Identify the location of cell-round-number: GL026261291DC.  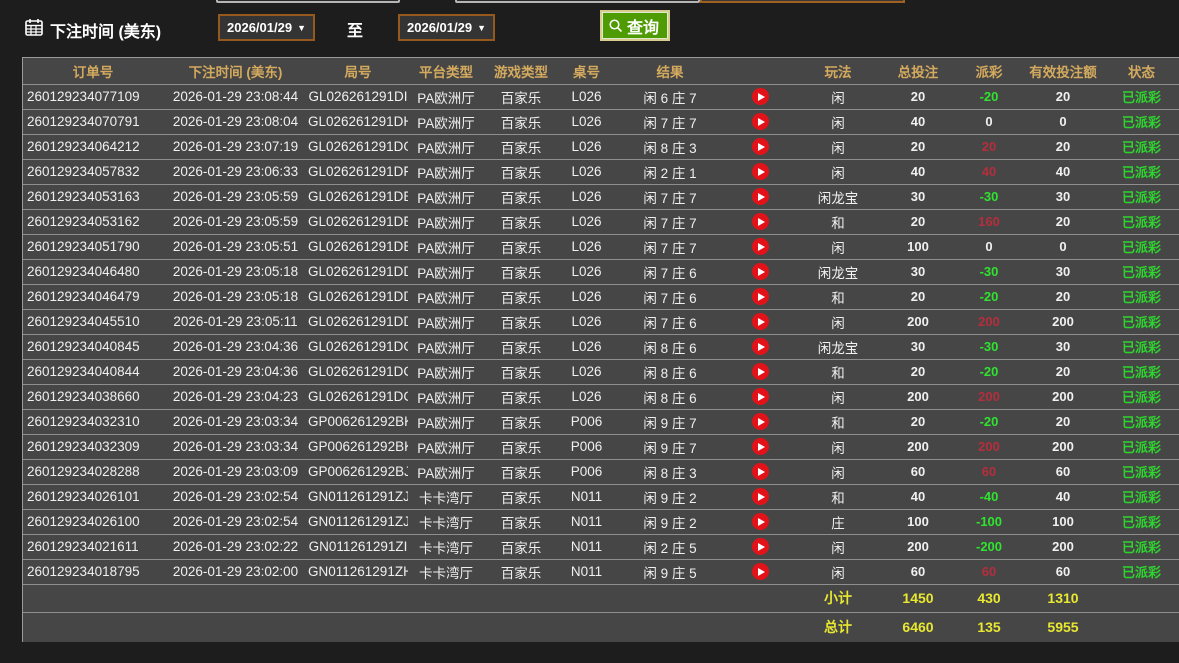
(358, 346).